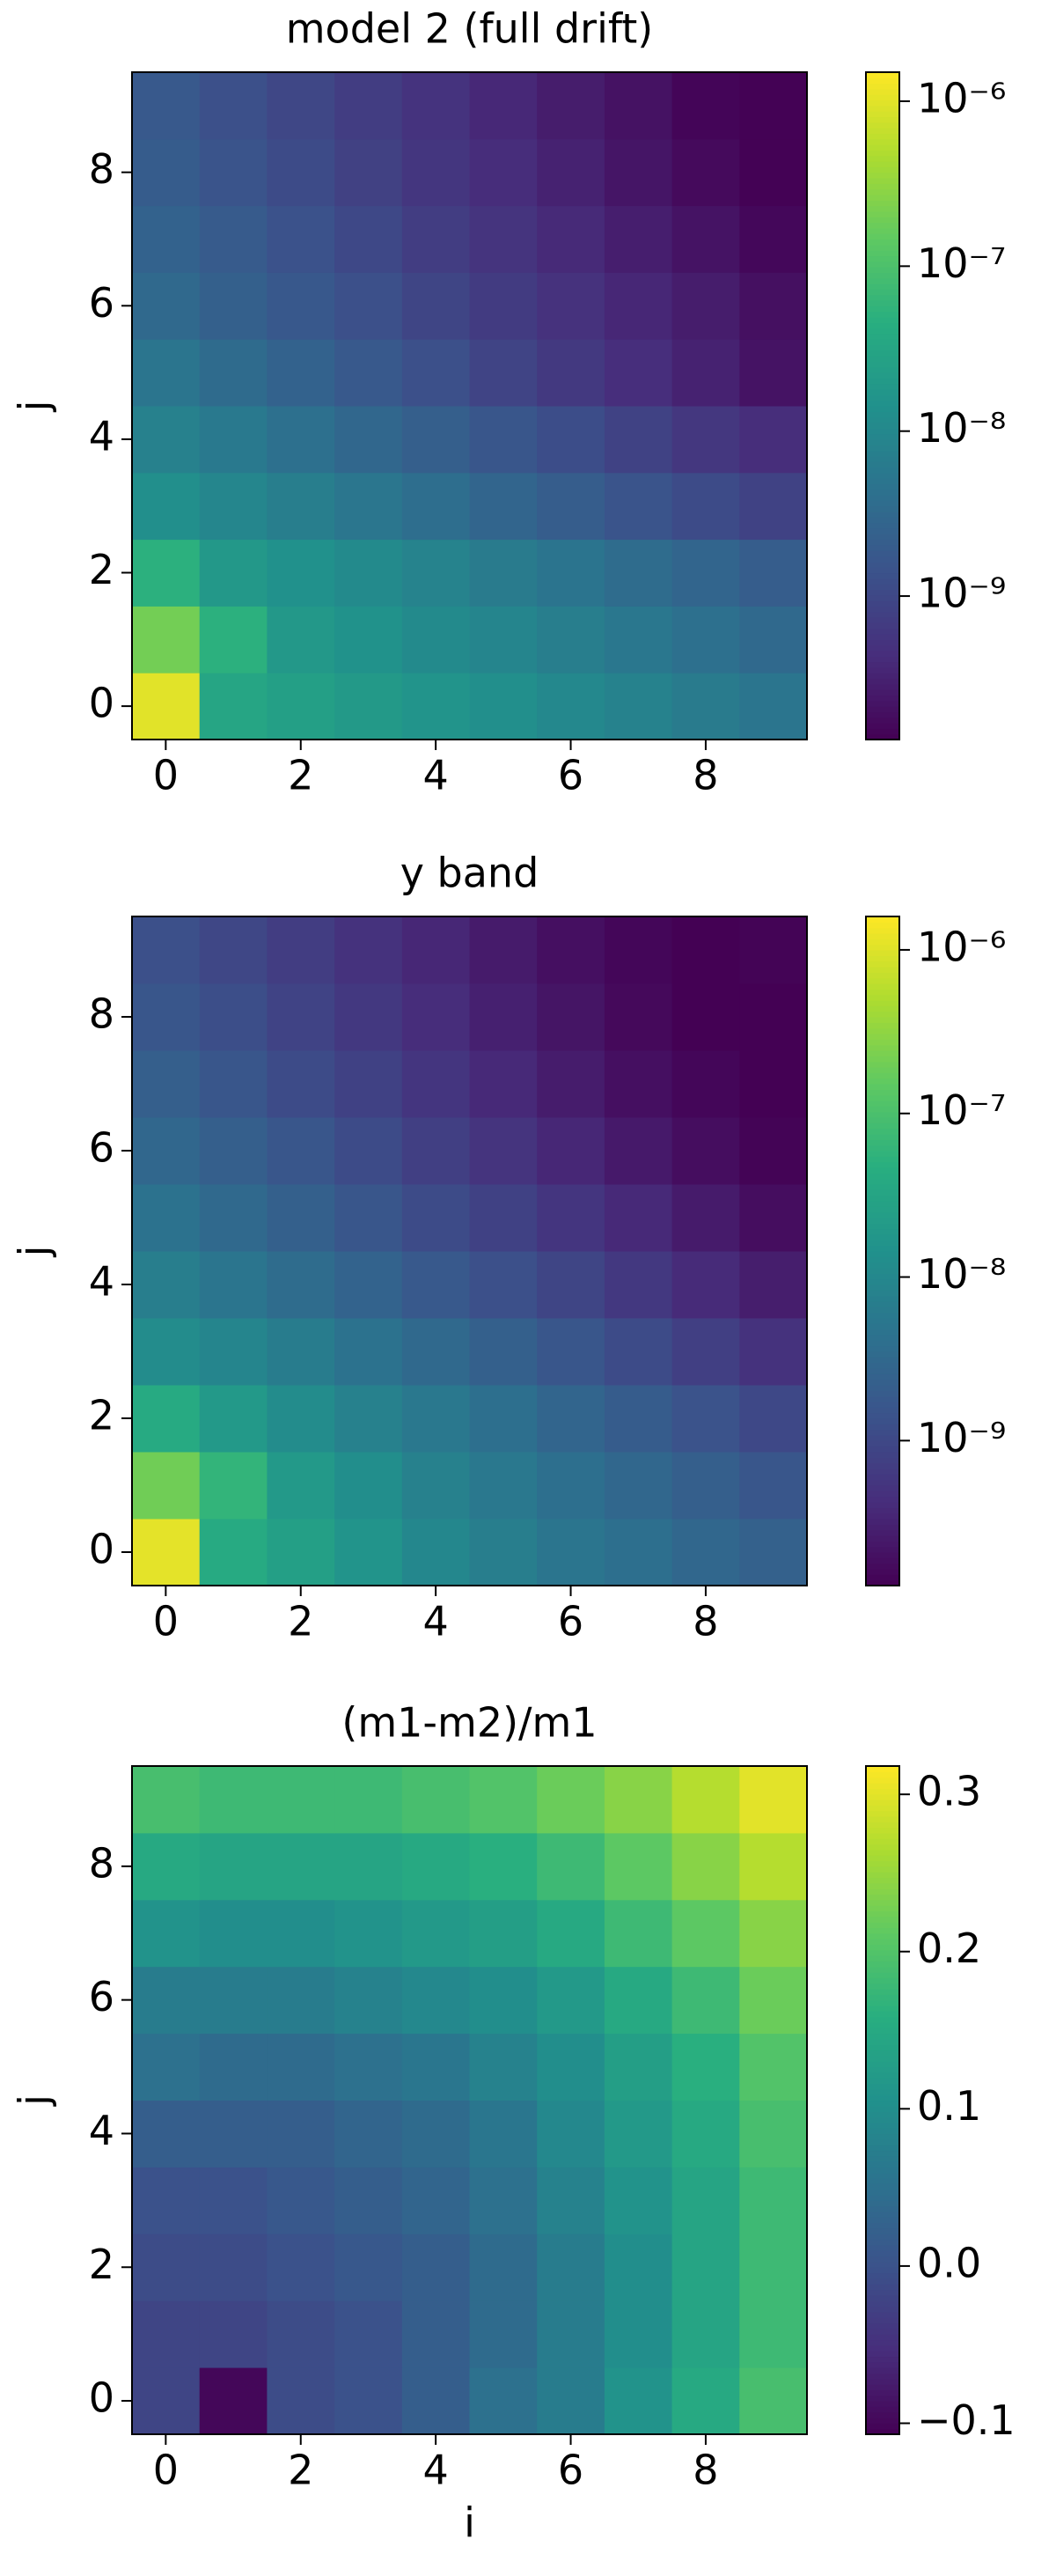  What do you see at coordinates (470, 2523) in the screenshot?
I see `x-axis-label: i` at bounding box center [470, 2523].